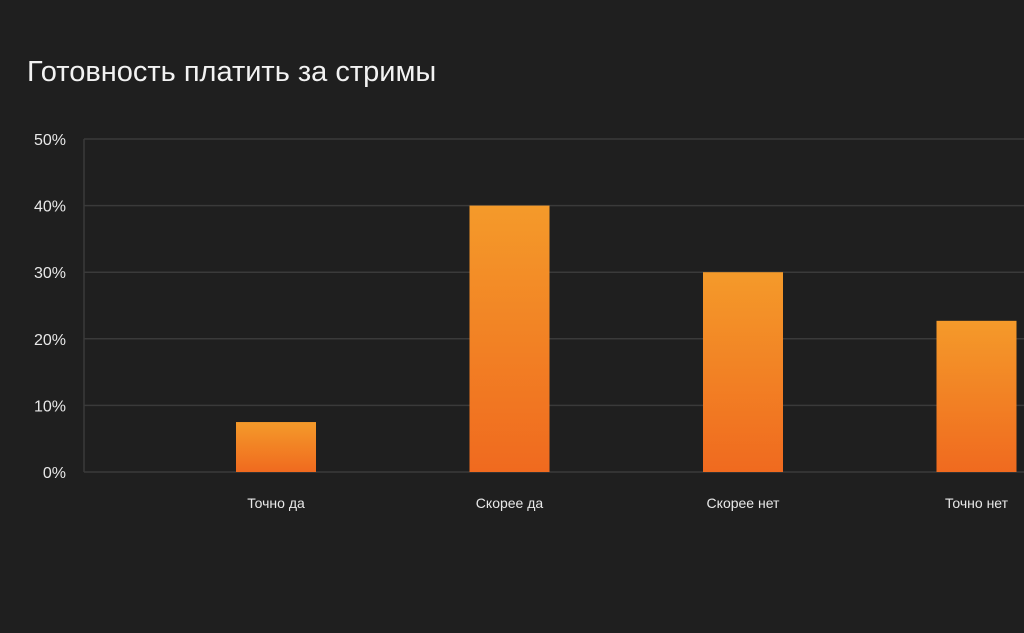  What do you see at coordinates (50, 140) in the screenshot?
I see `y-tick-label: 50%` at bounding box center [50, 140].